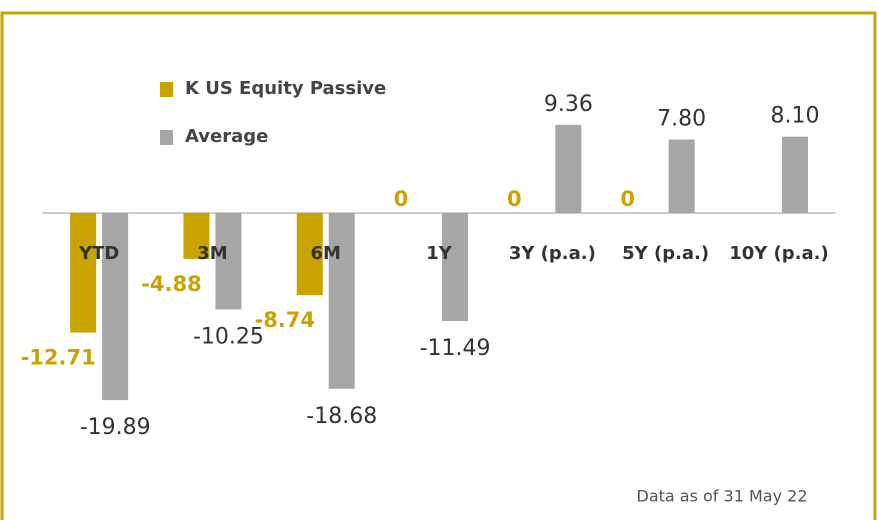  I want to click on value-label: -10.25, so click(228, 336).